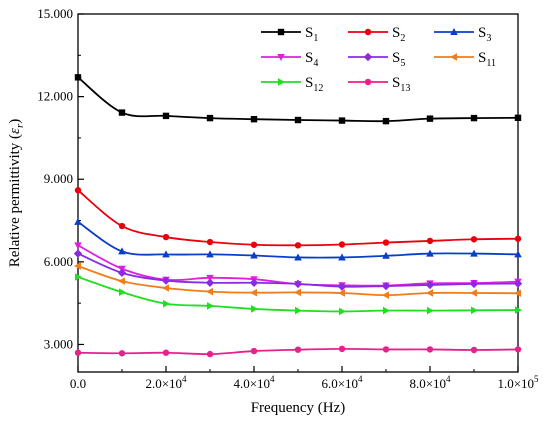  I want to click on series-s12, so click(298, 294).